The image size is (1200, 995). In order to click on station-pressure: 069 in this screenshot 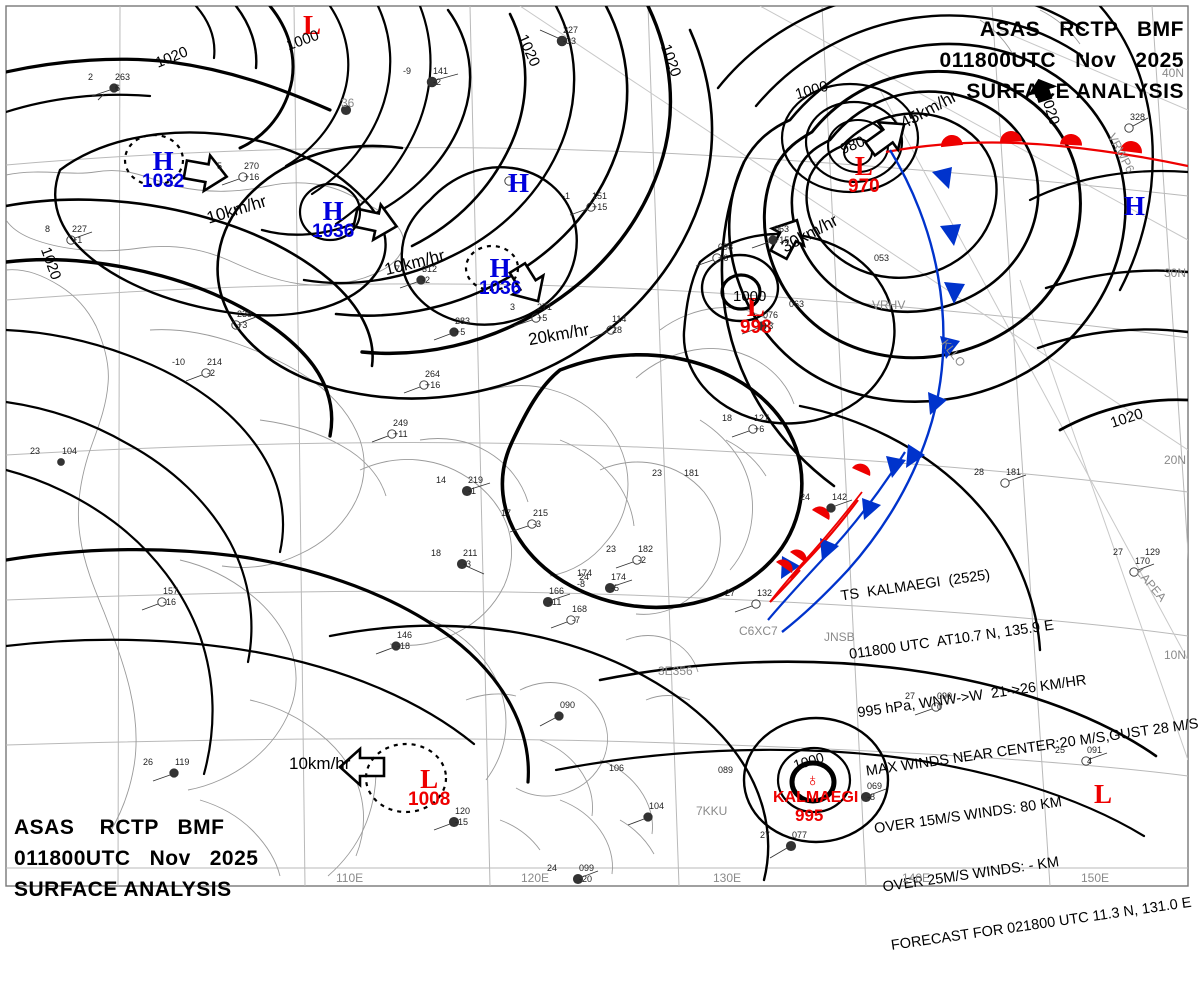, I will do `click(875, 786)`.